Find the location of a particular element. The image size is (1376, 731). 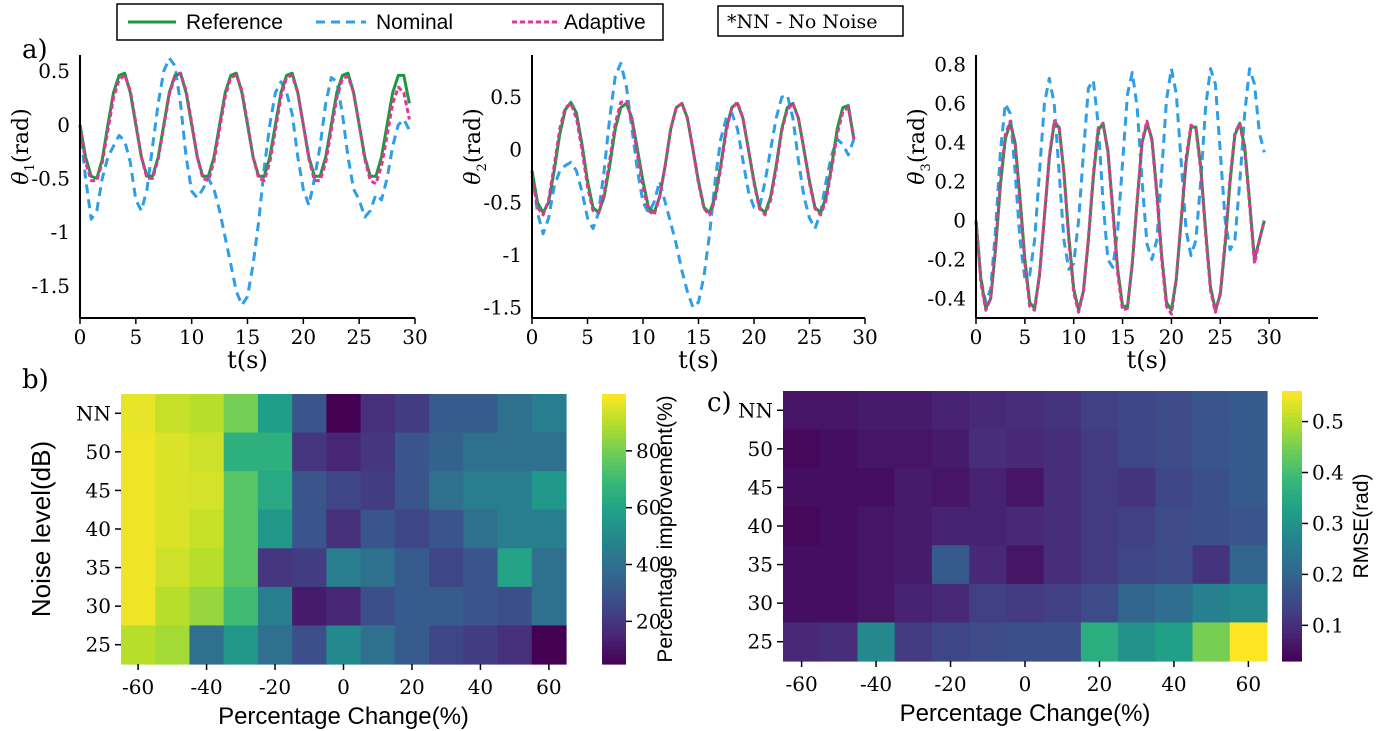

y-tick-label: 0.4 is located at coordinates (950, 143).